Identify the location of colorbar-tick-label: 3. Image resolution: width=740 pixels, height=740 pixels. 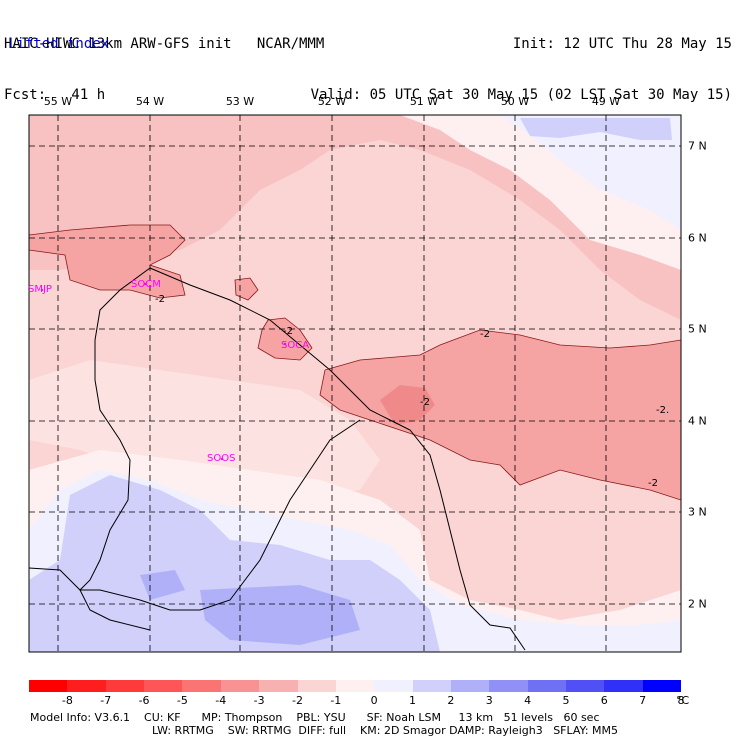
(489, 700).